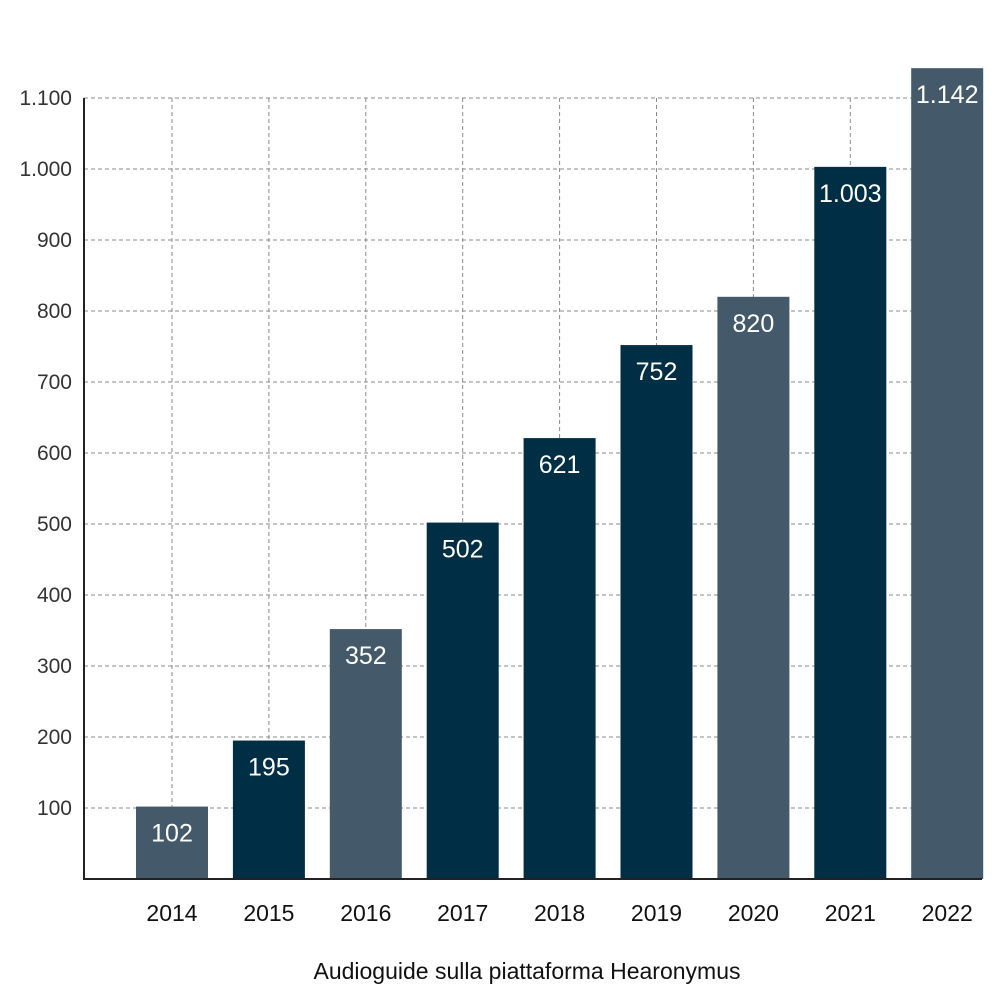 The image size is (1000, 1000). I want to click on bar-2017, so click(462, 700).